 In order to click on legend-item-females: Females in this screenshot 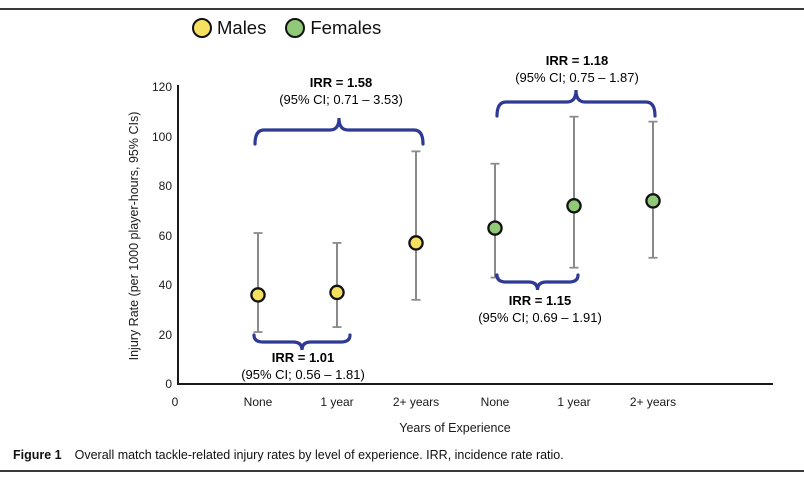, I will do `click(333, 28)`.